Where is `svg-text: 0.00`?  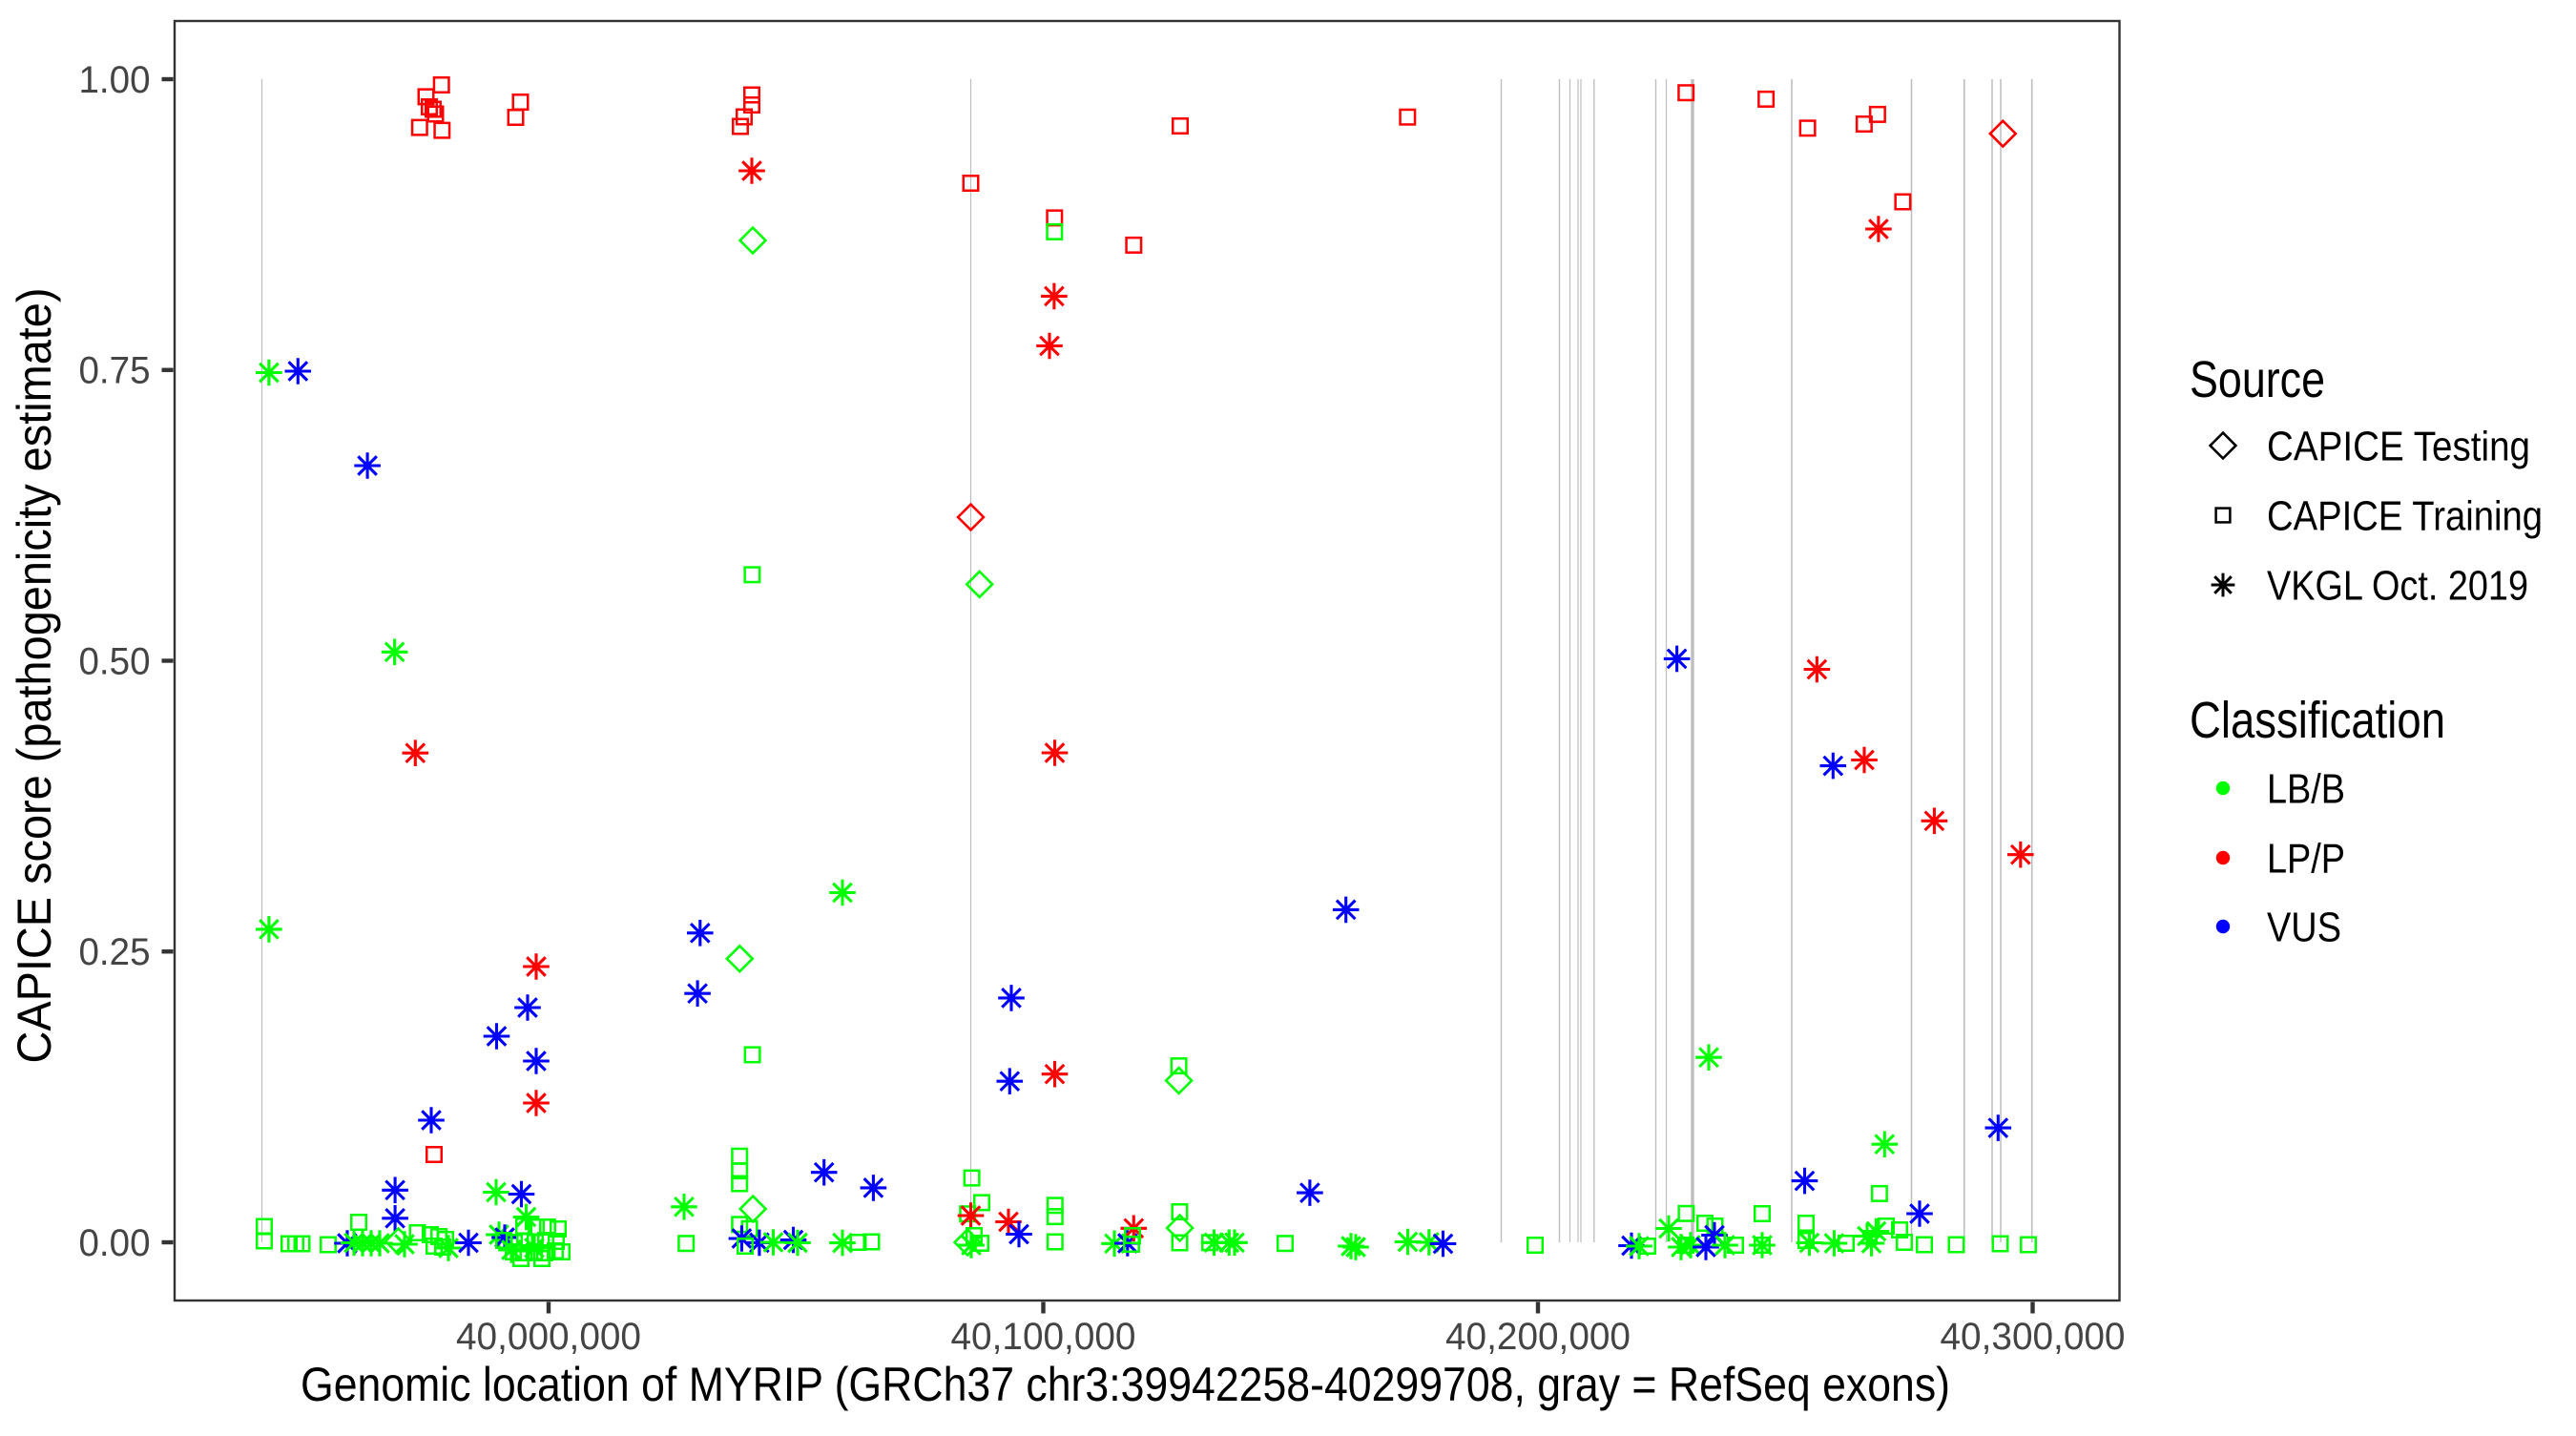
svg-text: 0.00 is located at coordinates (115, 1243).